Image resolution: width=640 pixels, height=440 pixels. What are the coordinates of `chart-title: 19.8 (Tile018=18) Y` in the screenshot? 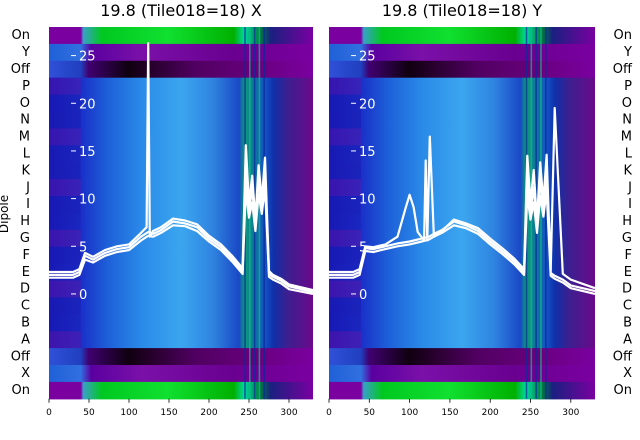 It's located at (462, 10).